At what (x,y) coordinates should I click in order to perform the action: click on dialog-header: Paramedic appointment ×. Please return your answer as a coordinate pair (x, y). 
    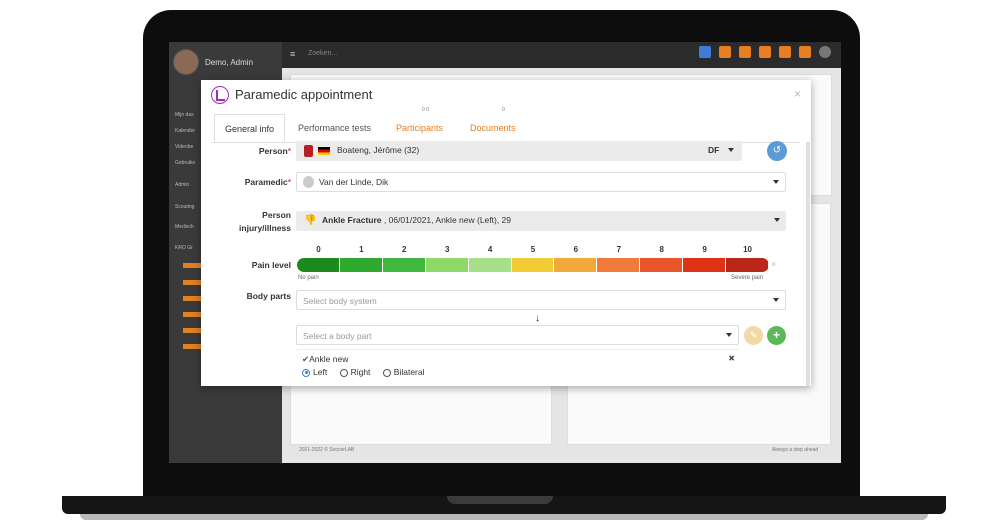
    Looking at the image, I should click on (506, 97).